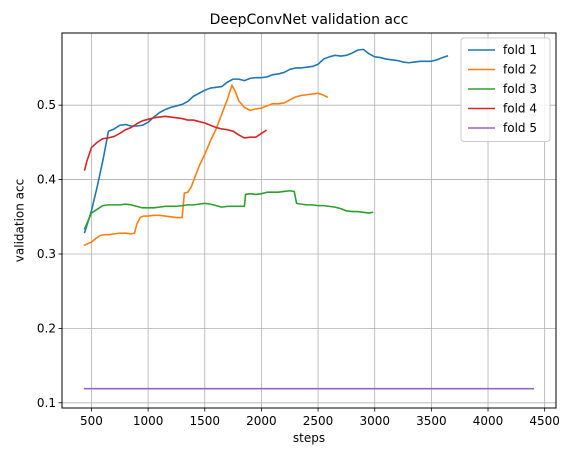 The image size is (573, 455). I want to click on x-tick-label: 1000, so click(148, 421).